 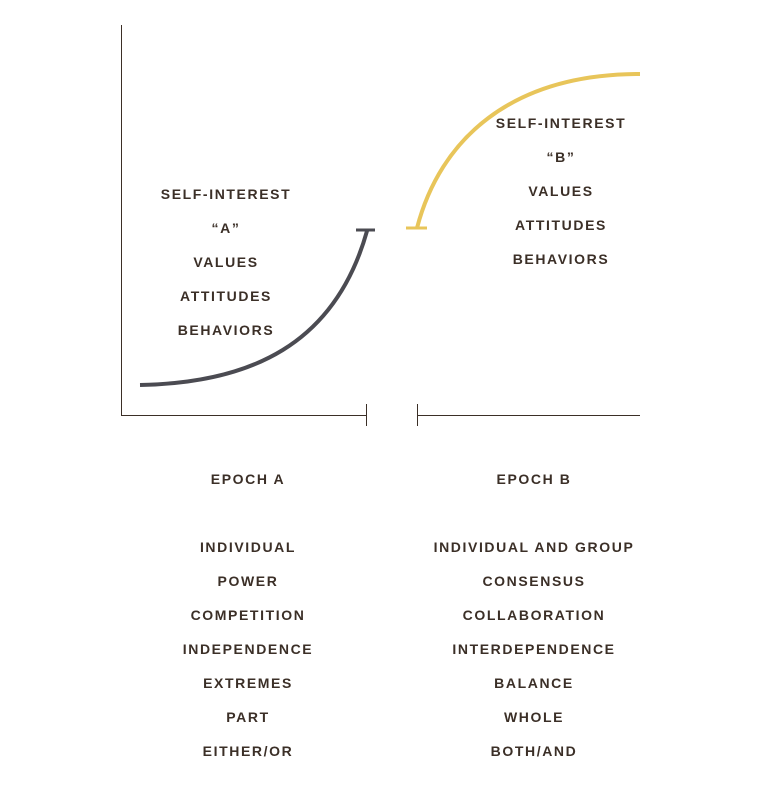 What do you see at coordinates (534, 479) in the screenshot?
I see `epoch-b-title: EPOCH B` at bounding box center [534, 479].